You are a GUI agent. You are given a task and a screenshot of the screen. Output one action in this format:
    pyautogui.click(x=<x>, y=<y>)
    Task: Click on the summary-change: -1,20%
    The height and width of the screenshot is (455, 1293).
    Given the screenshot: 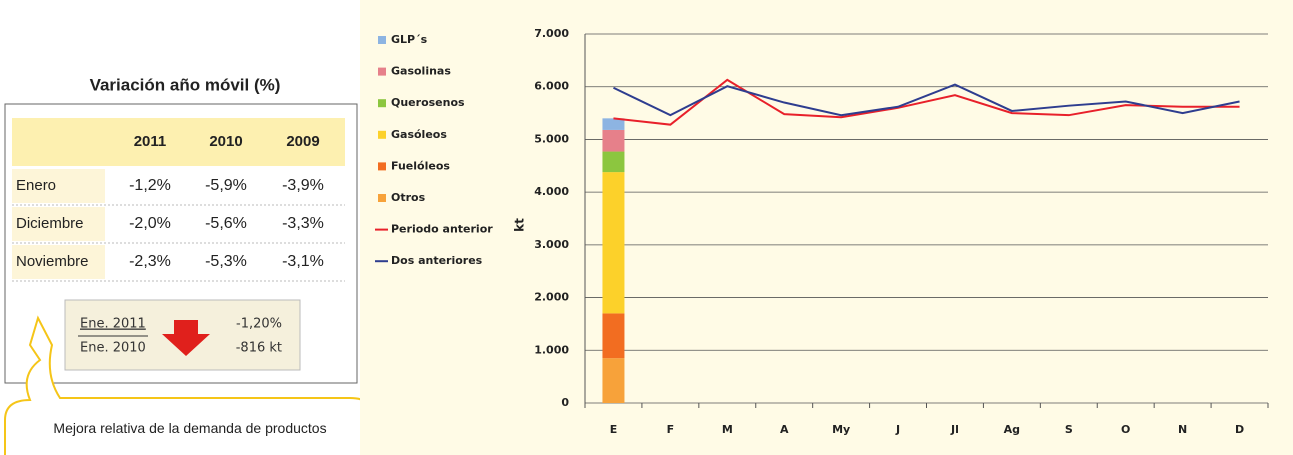 What is the action you would take?
    pyautogui.click(x=259, y=324)
    